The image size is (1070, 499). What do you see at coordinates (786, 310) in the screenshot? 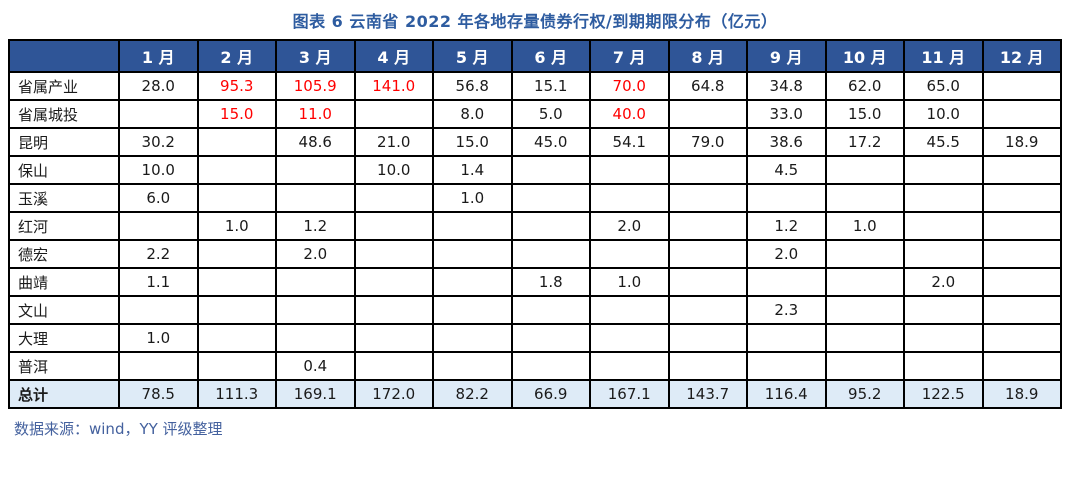
I see `table-cell: 2.3` at bounding box center [786, 310].